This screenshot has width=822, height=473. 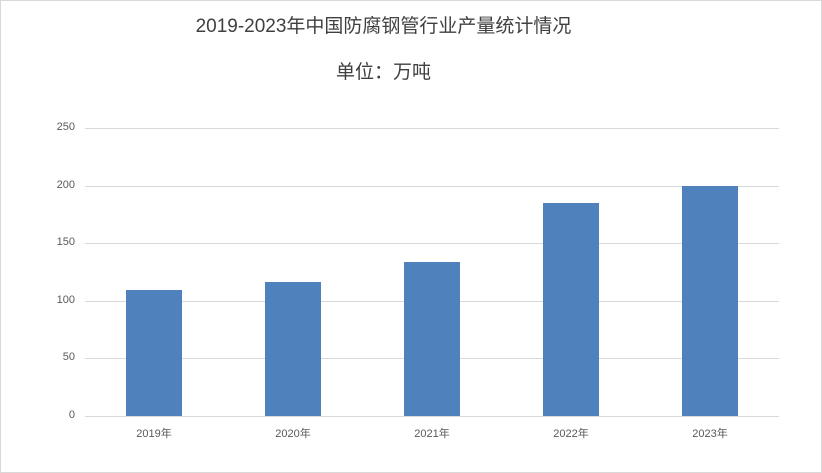 I want to click on y-tick-label: 50, so click(x=68, y=357).